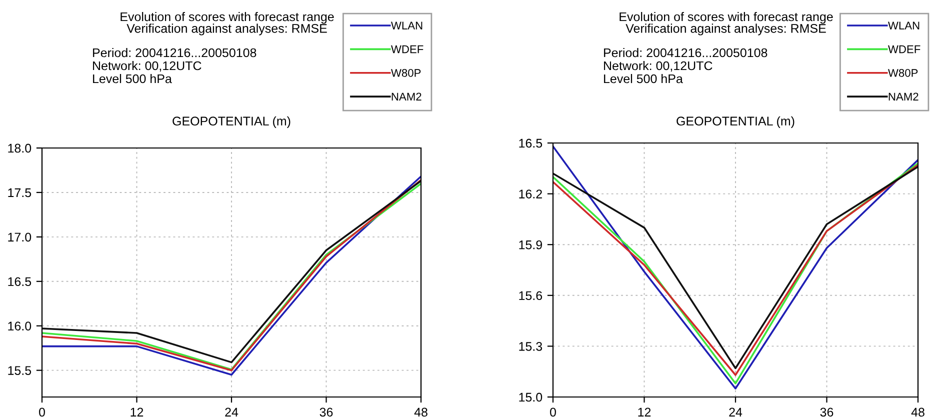 Image resolution: width=939 pixels, height=419 pixels. What do you see at coordinates (20, 326) in the screenshot?
I see `y-tick-label: 16.0` at bounding box center [20, 326].